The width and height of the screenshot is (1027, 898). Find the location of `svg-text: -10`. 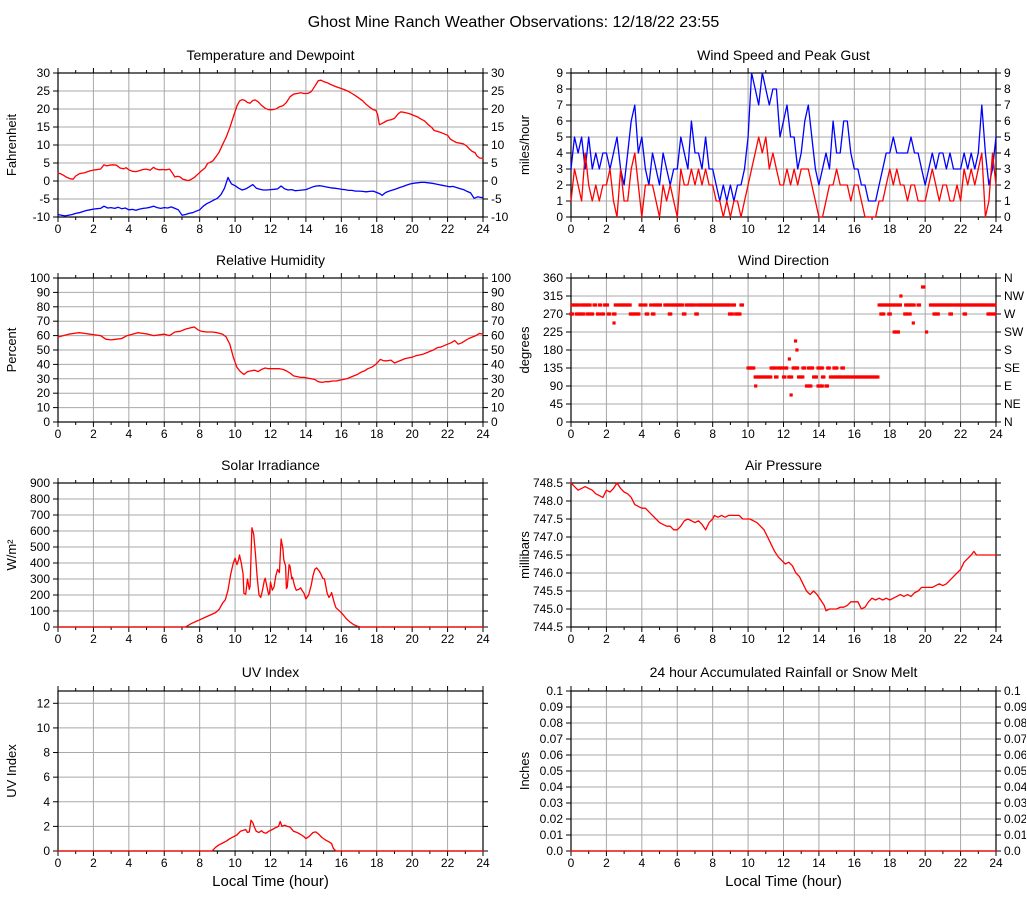

svg-text: -10 is located at coordinates (500, 217).